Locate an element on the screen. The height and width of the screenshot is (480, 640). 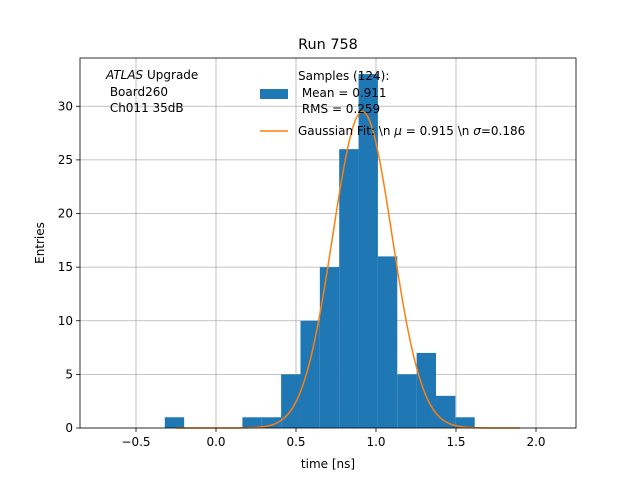
y-tick-label-4: 20 is located at coordinates (65, 214).